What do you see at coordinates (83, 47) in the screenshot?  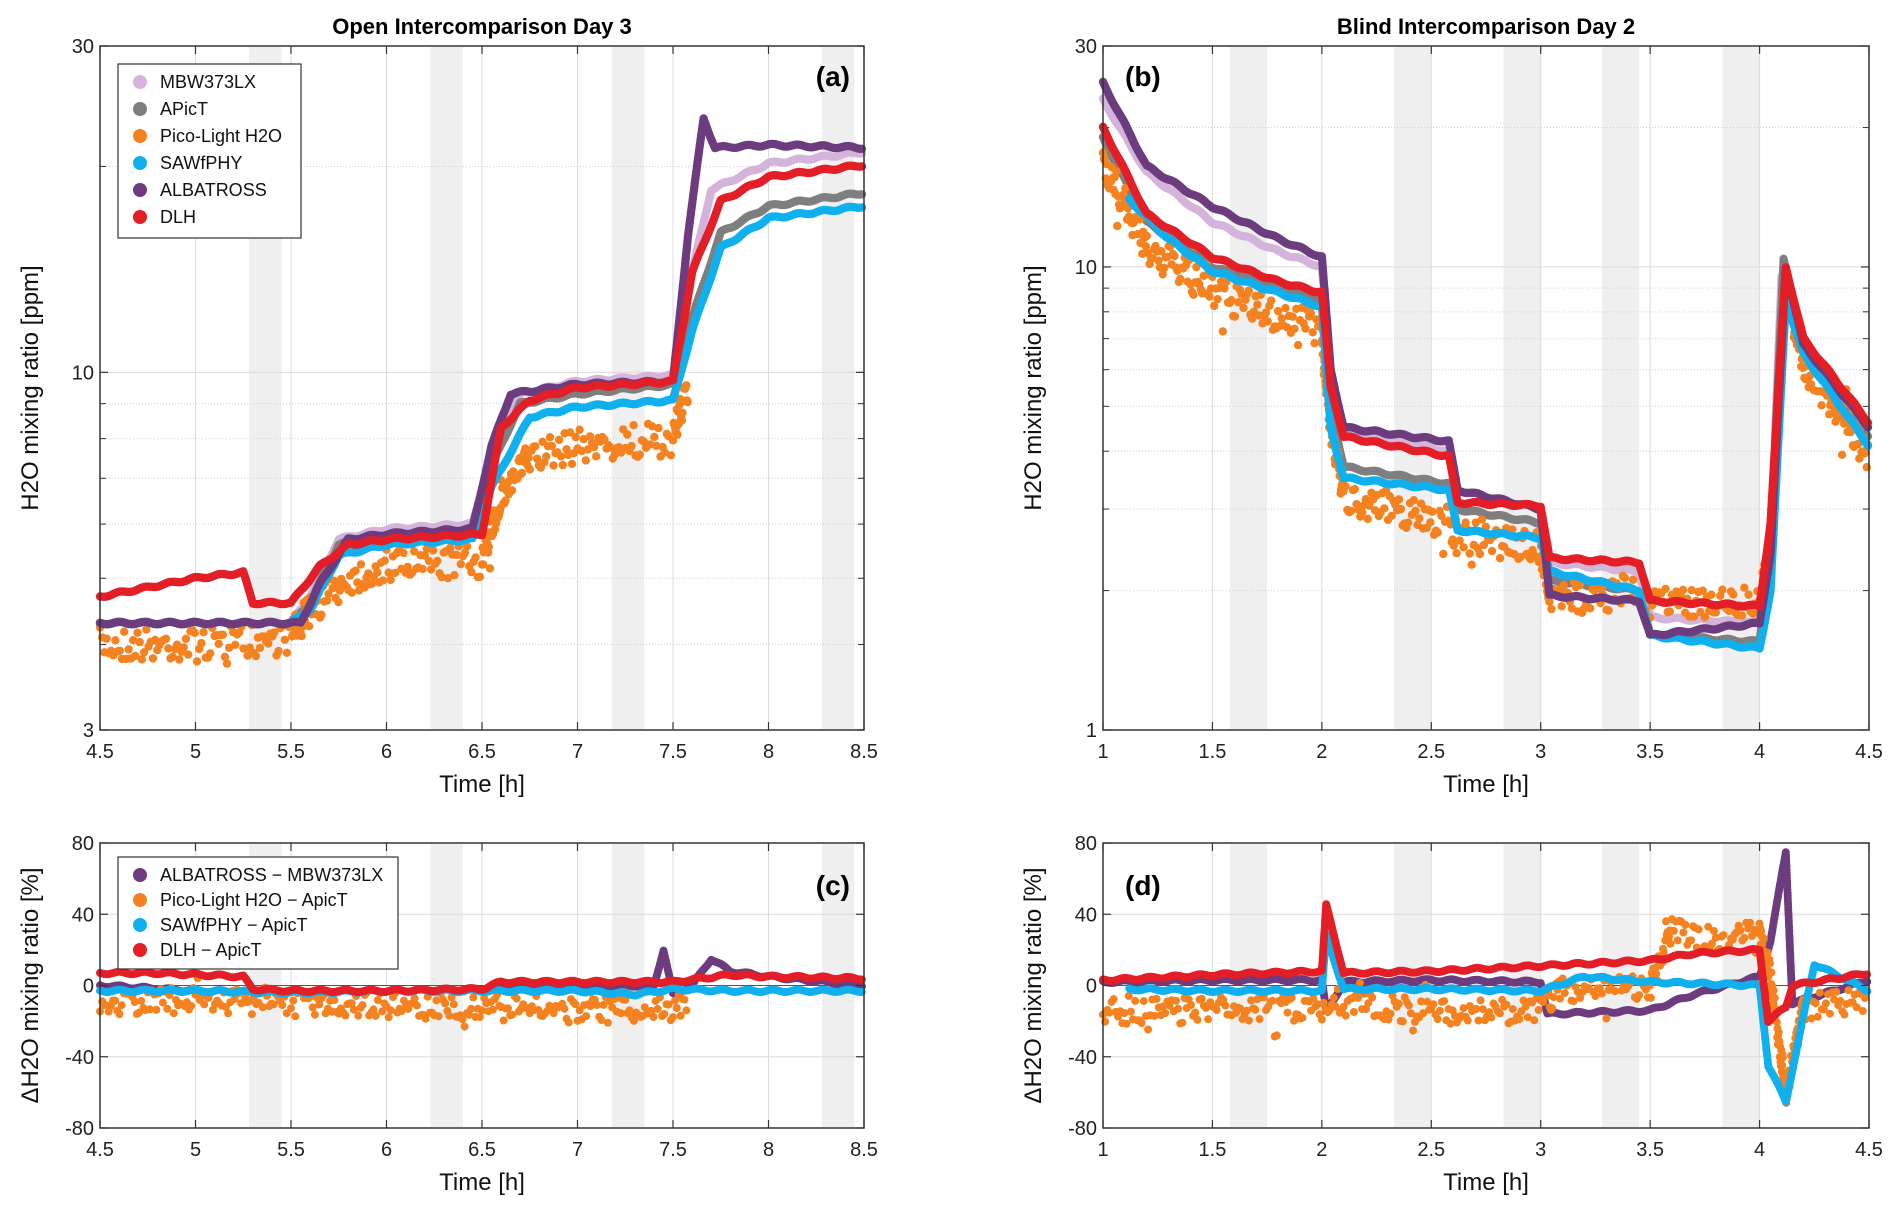 I see `y-tick-label: 30` at bounding box center [83, 47].